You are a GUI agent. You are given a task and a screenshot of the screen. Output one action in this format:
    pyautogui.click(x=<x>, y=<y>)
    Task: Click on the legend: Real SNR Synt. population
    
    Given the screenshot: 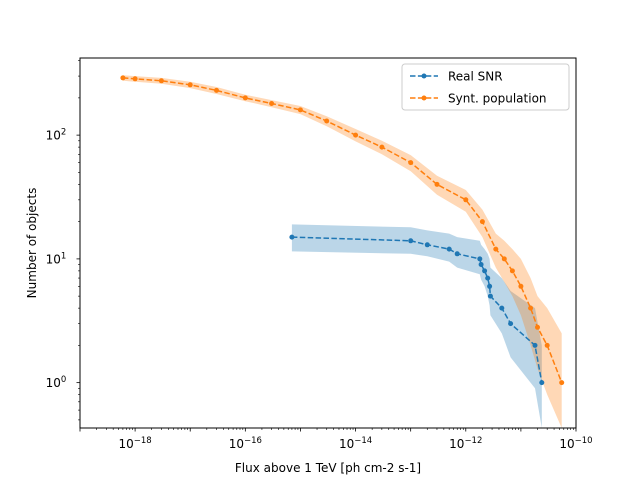 What is the action you would take?
    pyautogui.click(x=485, y=87)
    